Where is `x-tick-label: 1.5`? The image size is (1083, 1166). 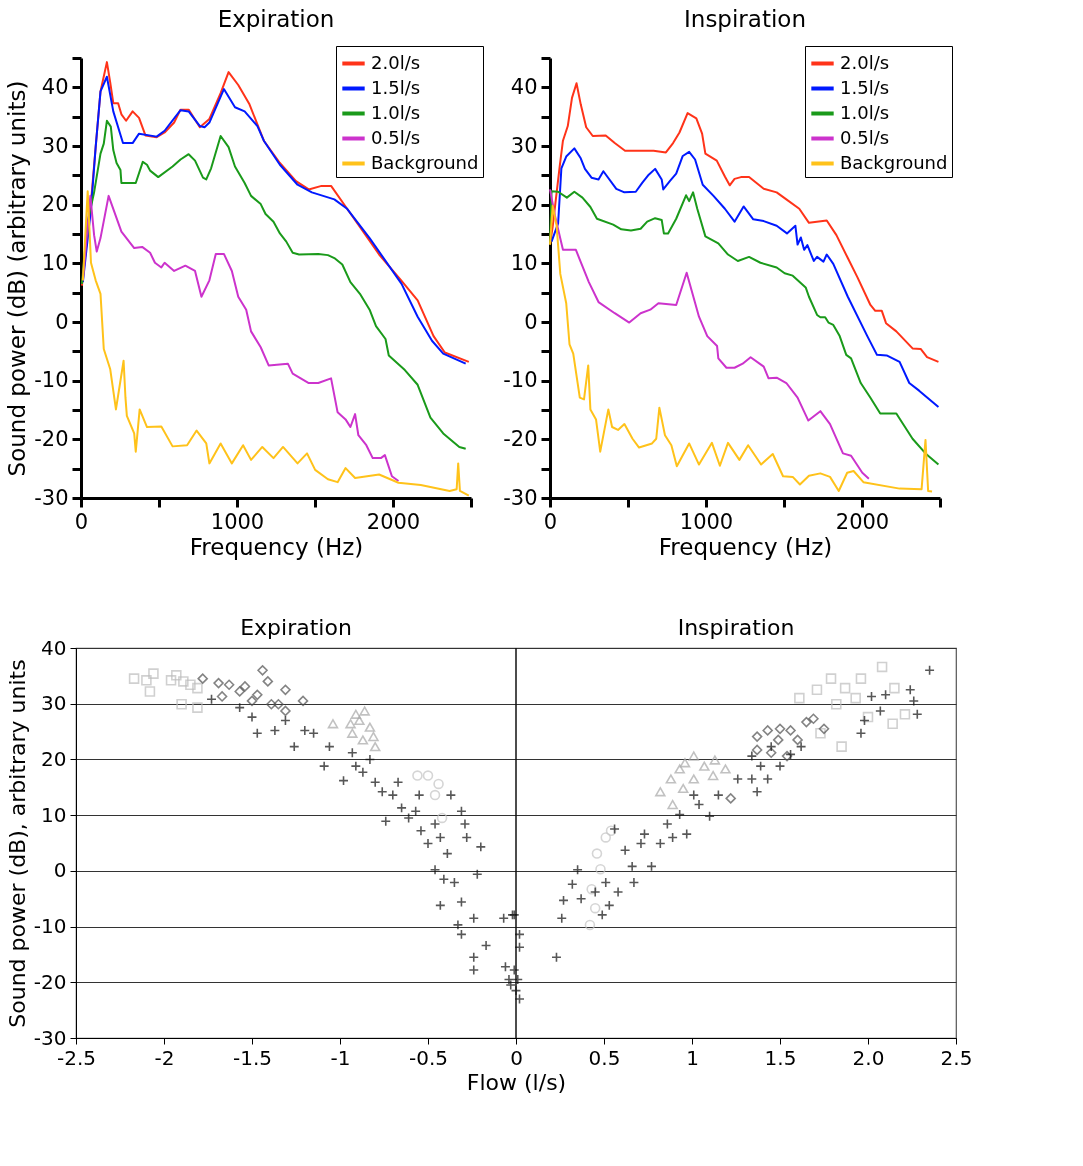 x-tick-label: 1.5 is located at coordinates (780, 1057).